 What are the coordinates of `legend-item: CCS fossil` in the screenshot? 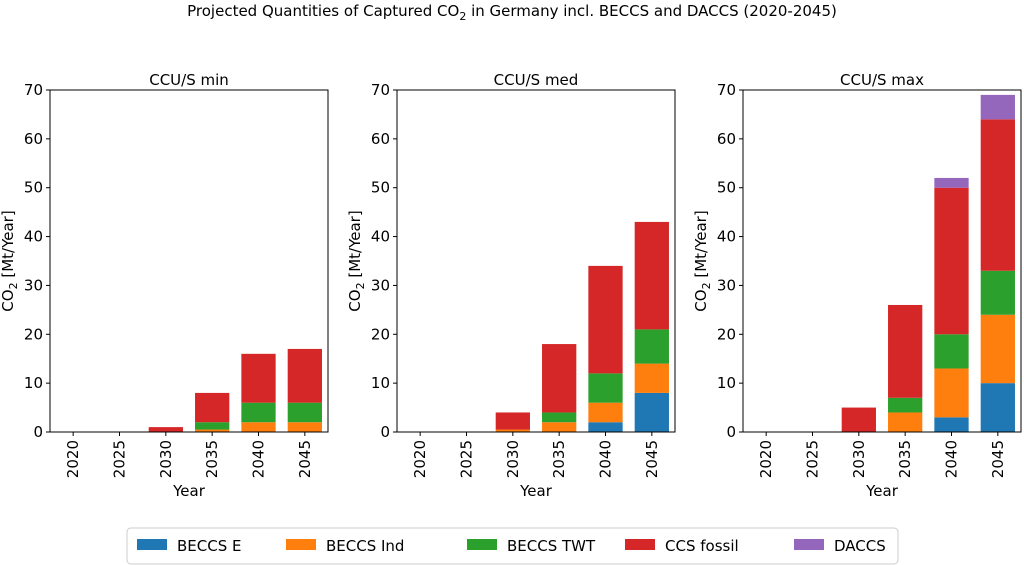 It's located at (682, 546).